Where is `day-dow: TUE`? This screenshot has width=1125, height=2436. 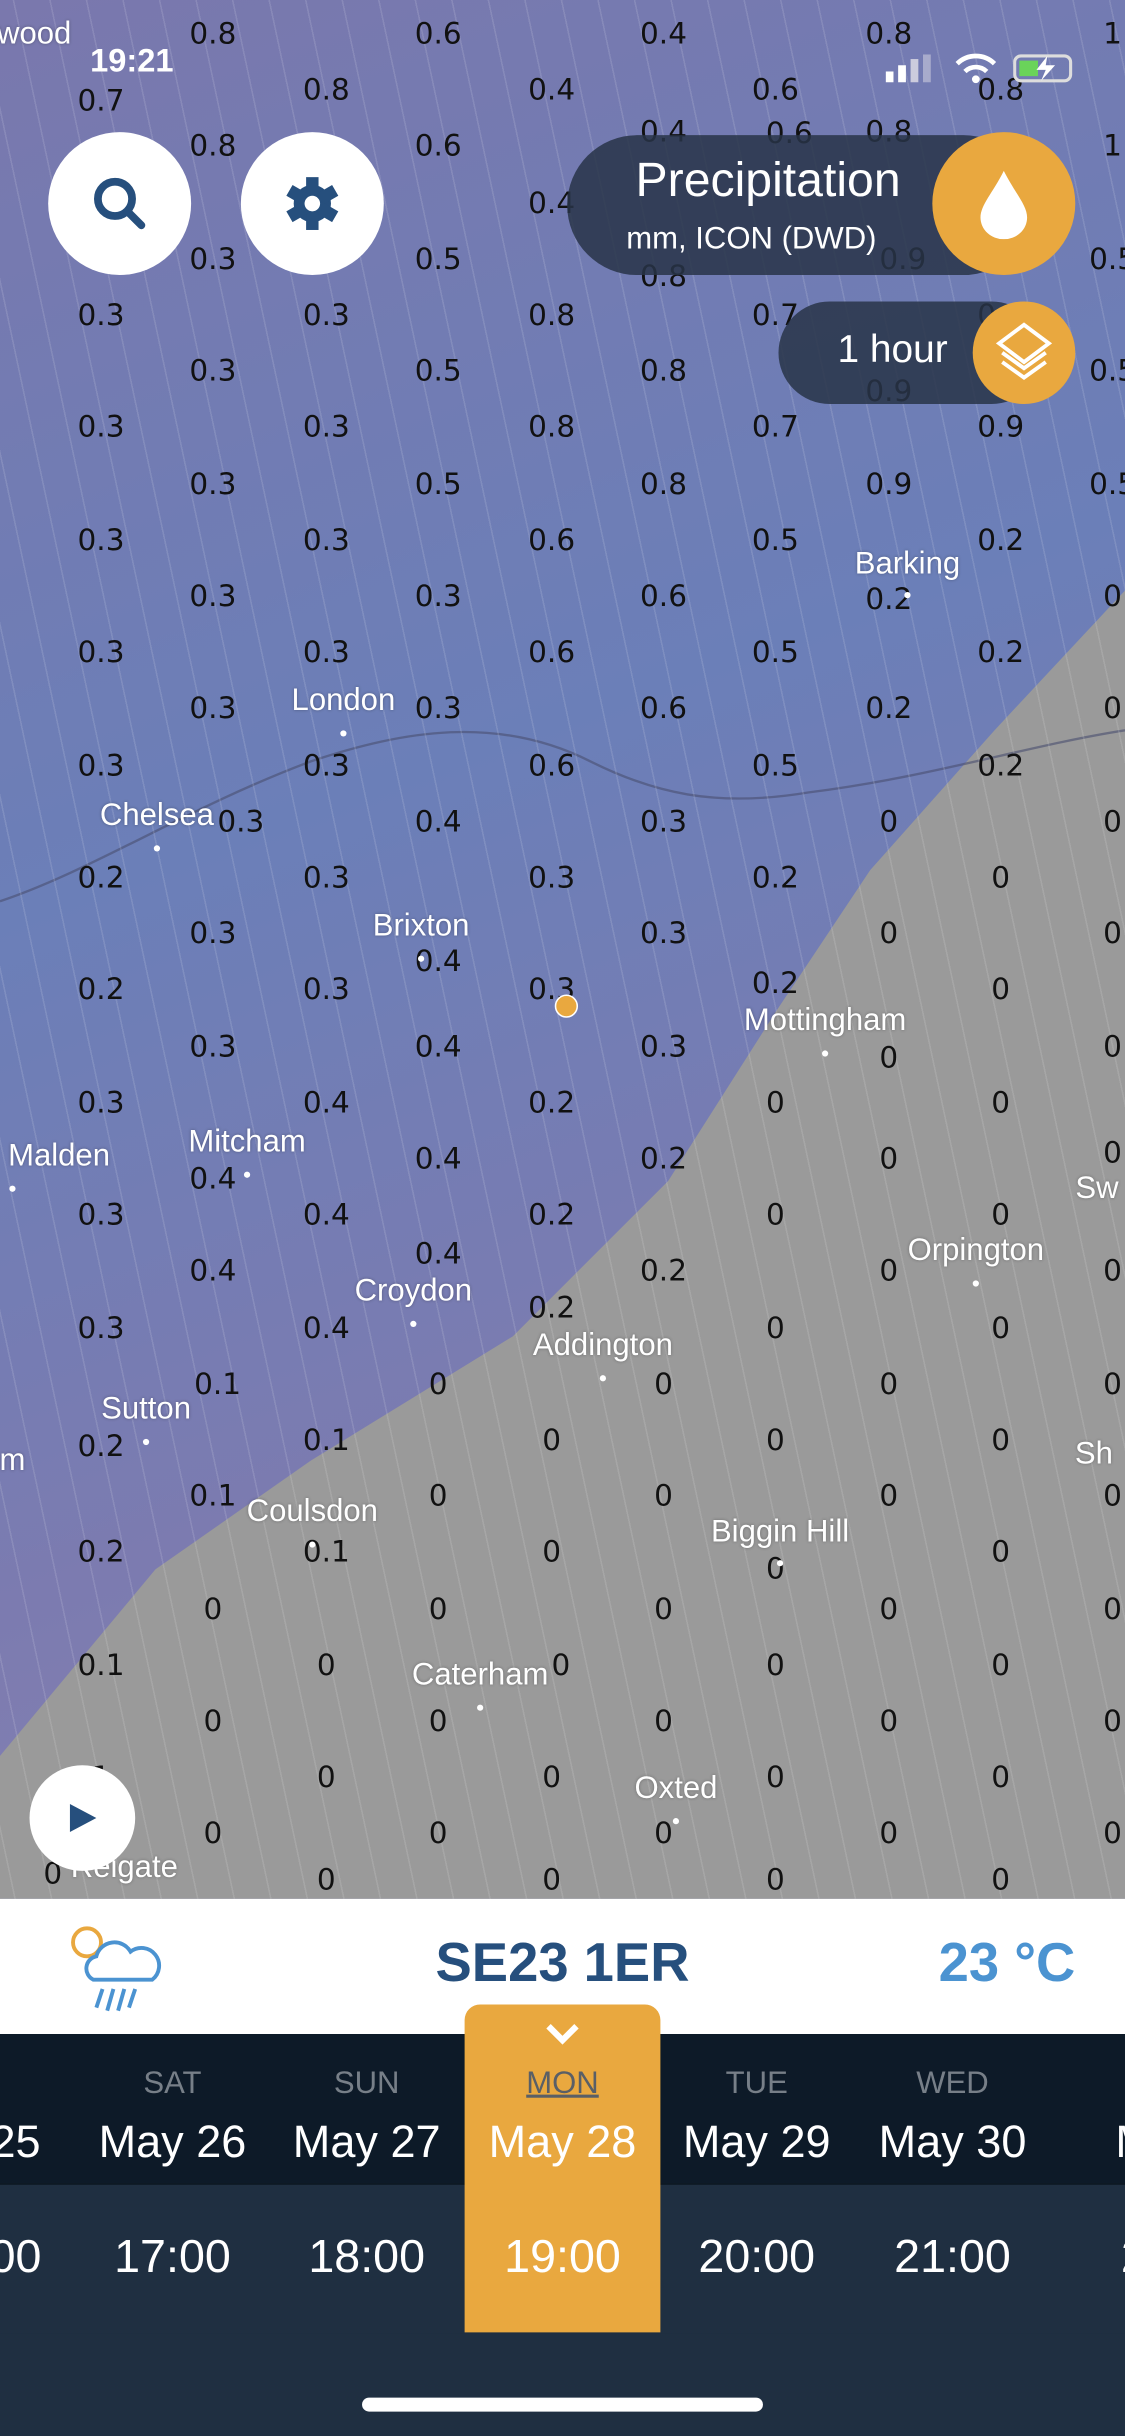 day-dow: TUE is located at coordinates (756, 2083).